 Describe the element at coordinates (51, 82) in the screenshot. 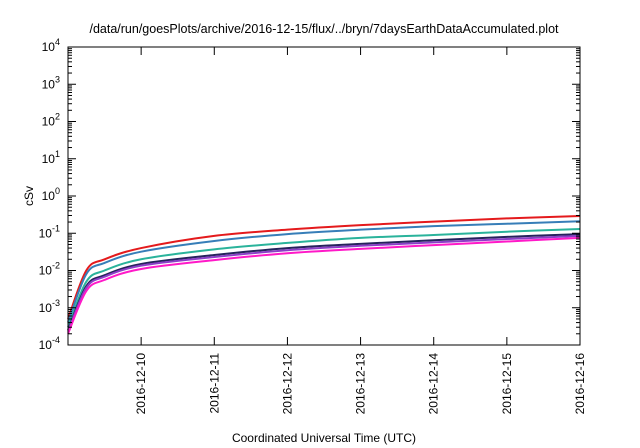

I see `y-tick-label: 10³` at that location.